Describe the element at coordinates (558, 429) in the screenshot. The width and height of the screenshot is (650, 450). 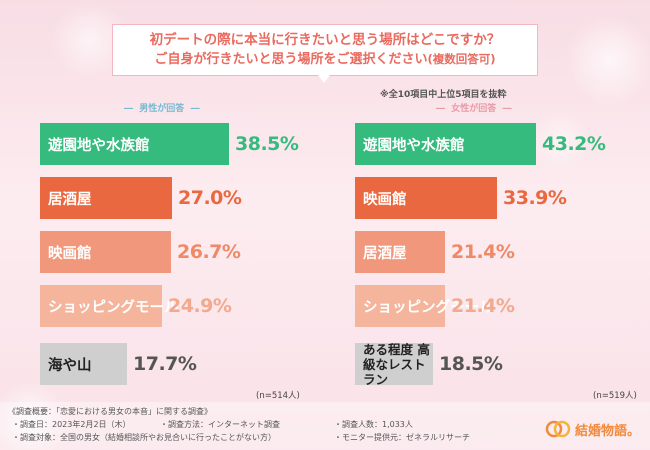
I see `heart-rings-icon` at that location.